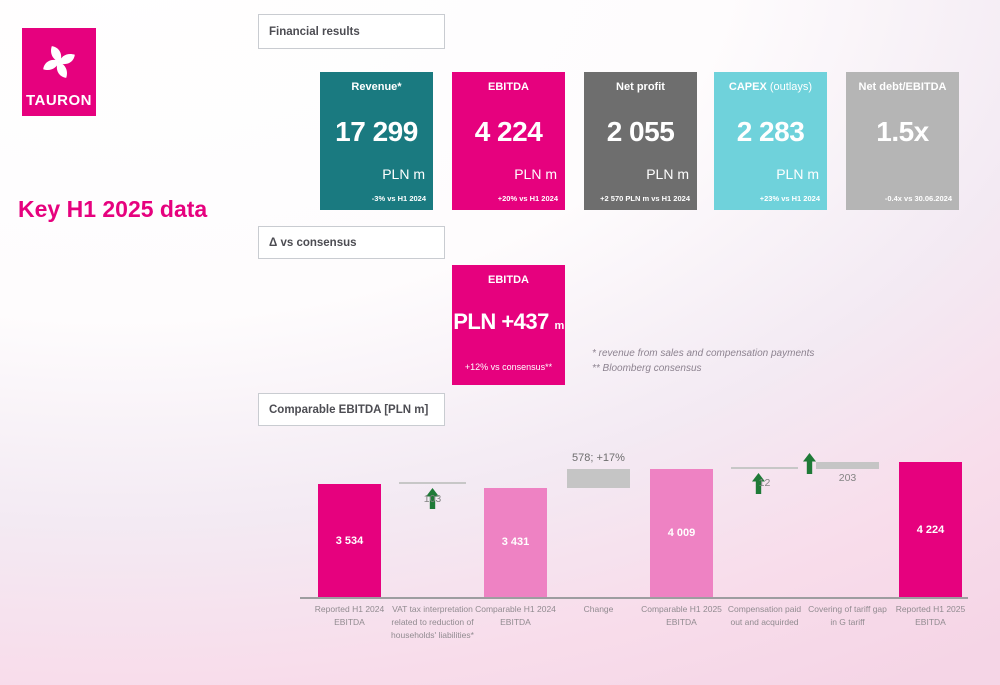 The image size is (1000, 685). I want to click on consensus-delta: +12% vs consensus**, so click(508, 367).